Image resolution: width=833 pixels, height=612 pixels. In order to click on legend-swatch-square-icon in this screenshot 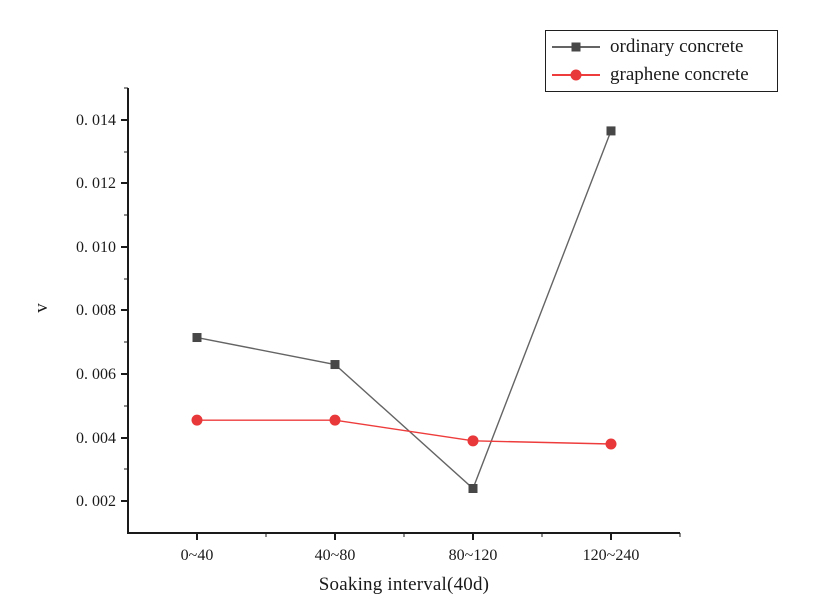, I will do `click(576, 47)`.